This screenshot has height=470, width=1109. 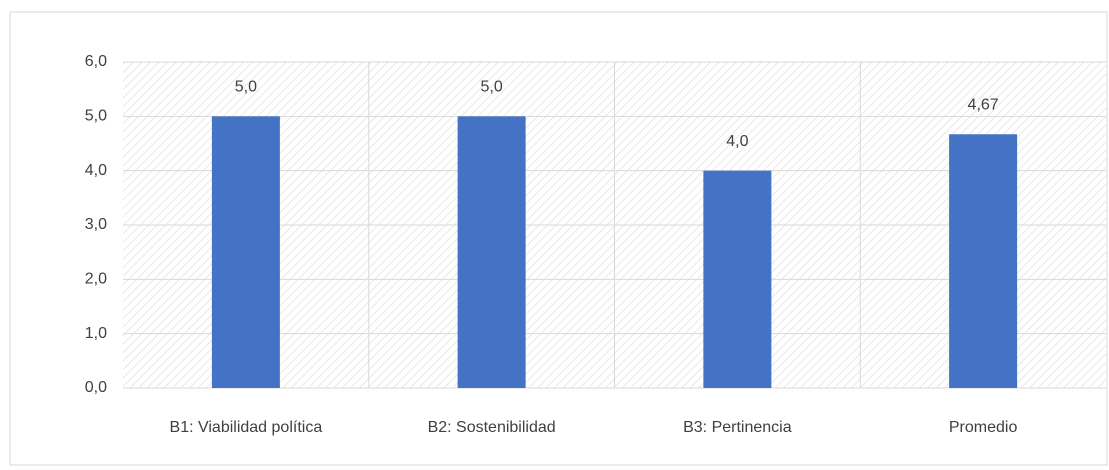 I want to click on y-tick-label: 1,0, so click(x=96, y=333).